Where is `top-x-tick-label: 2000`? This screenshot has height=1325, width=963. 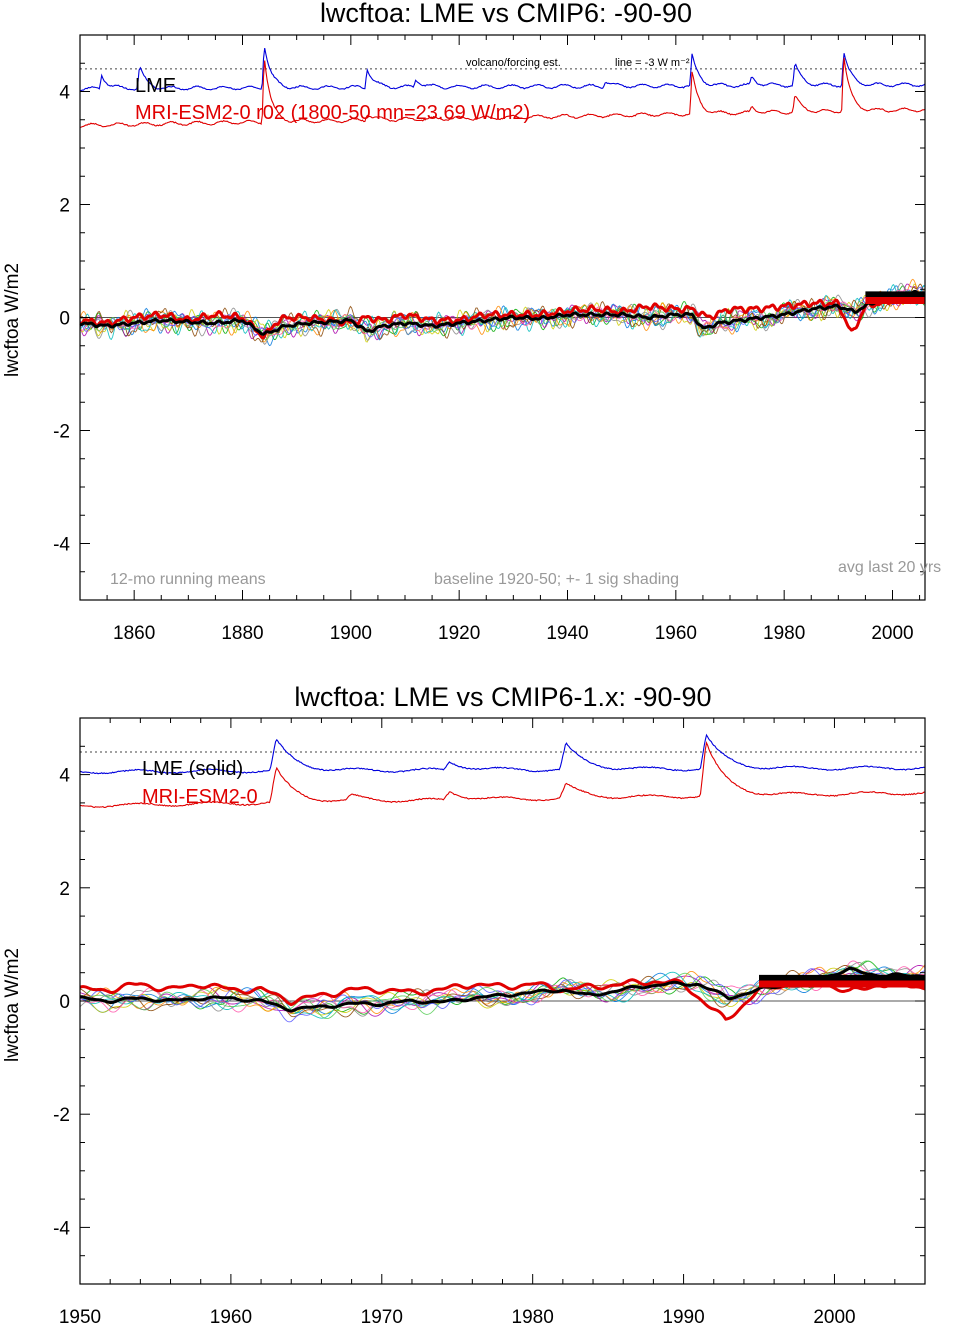 top-x-tick-label: 2000 is located at coordinates (892, 633).